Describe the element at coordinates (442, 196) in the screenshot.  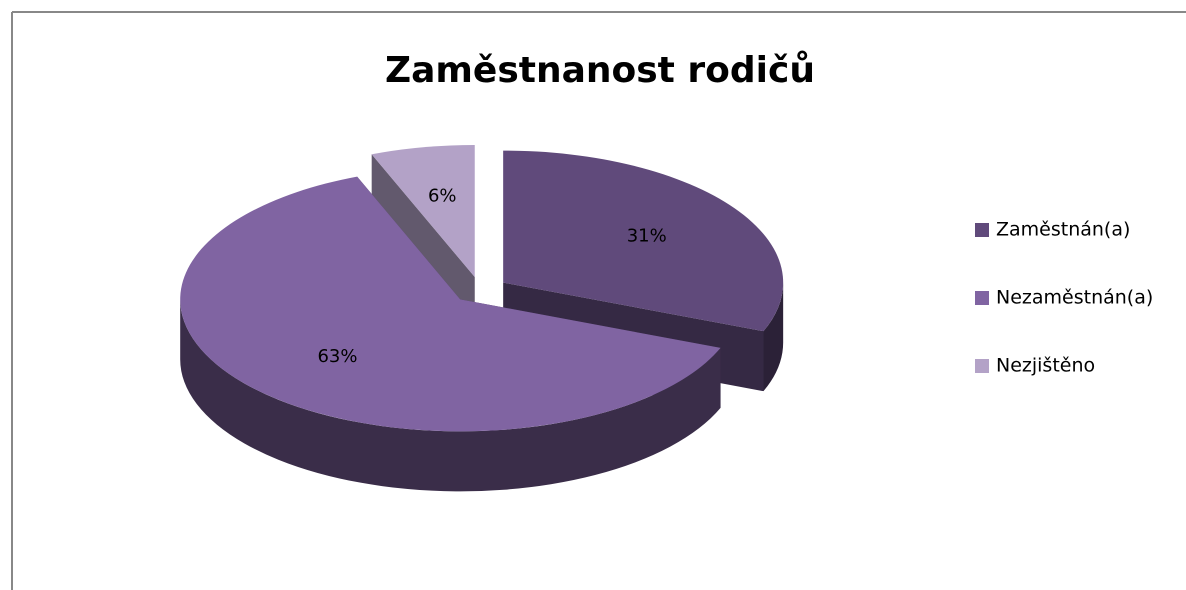
I see `data-label: 6%` at that location.